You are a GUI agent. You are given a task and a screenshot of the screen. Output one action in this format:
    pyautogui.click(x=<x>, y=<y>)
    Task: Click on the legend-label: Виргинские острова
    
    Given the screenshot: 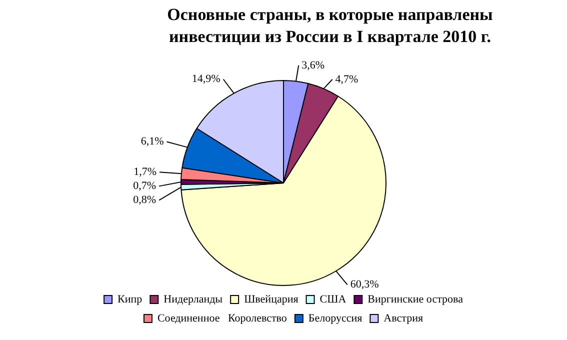 What is the action you would take?
    pyautogui.click(x=416, y=299)
    